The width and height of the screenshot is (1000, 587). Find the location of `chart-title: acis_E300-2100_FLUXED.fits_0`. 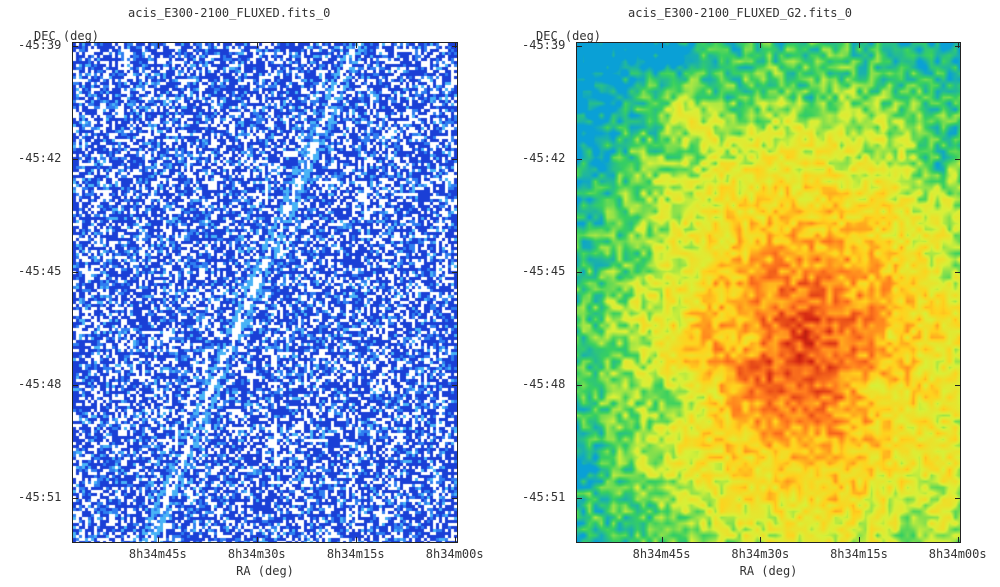

chart-title: acis_E300-2100_FLUXED.fits_0 is located at coordinates (229, 13).